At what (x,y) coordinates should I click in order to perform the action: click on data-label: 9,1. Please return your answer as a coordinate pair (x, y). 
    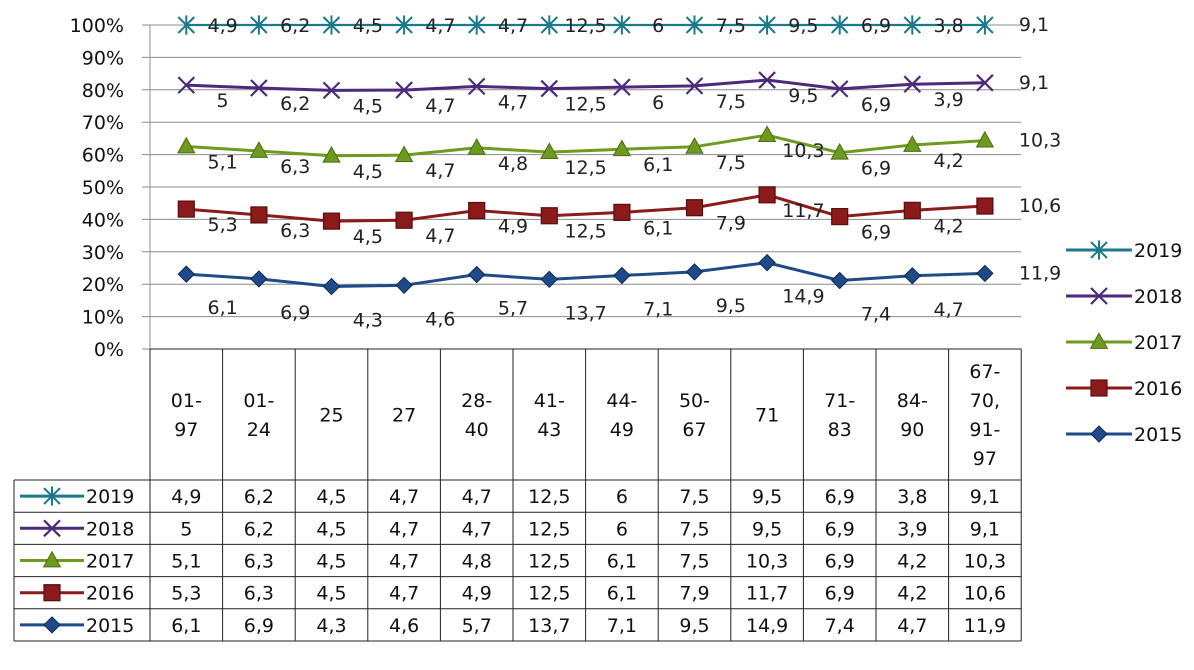
    Looking at the image, I should click on (1034, 83).